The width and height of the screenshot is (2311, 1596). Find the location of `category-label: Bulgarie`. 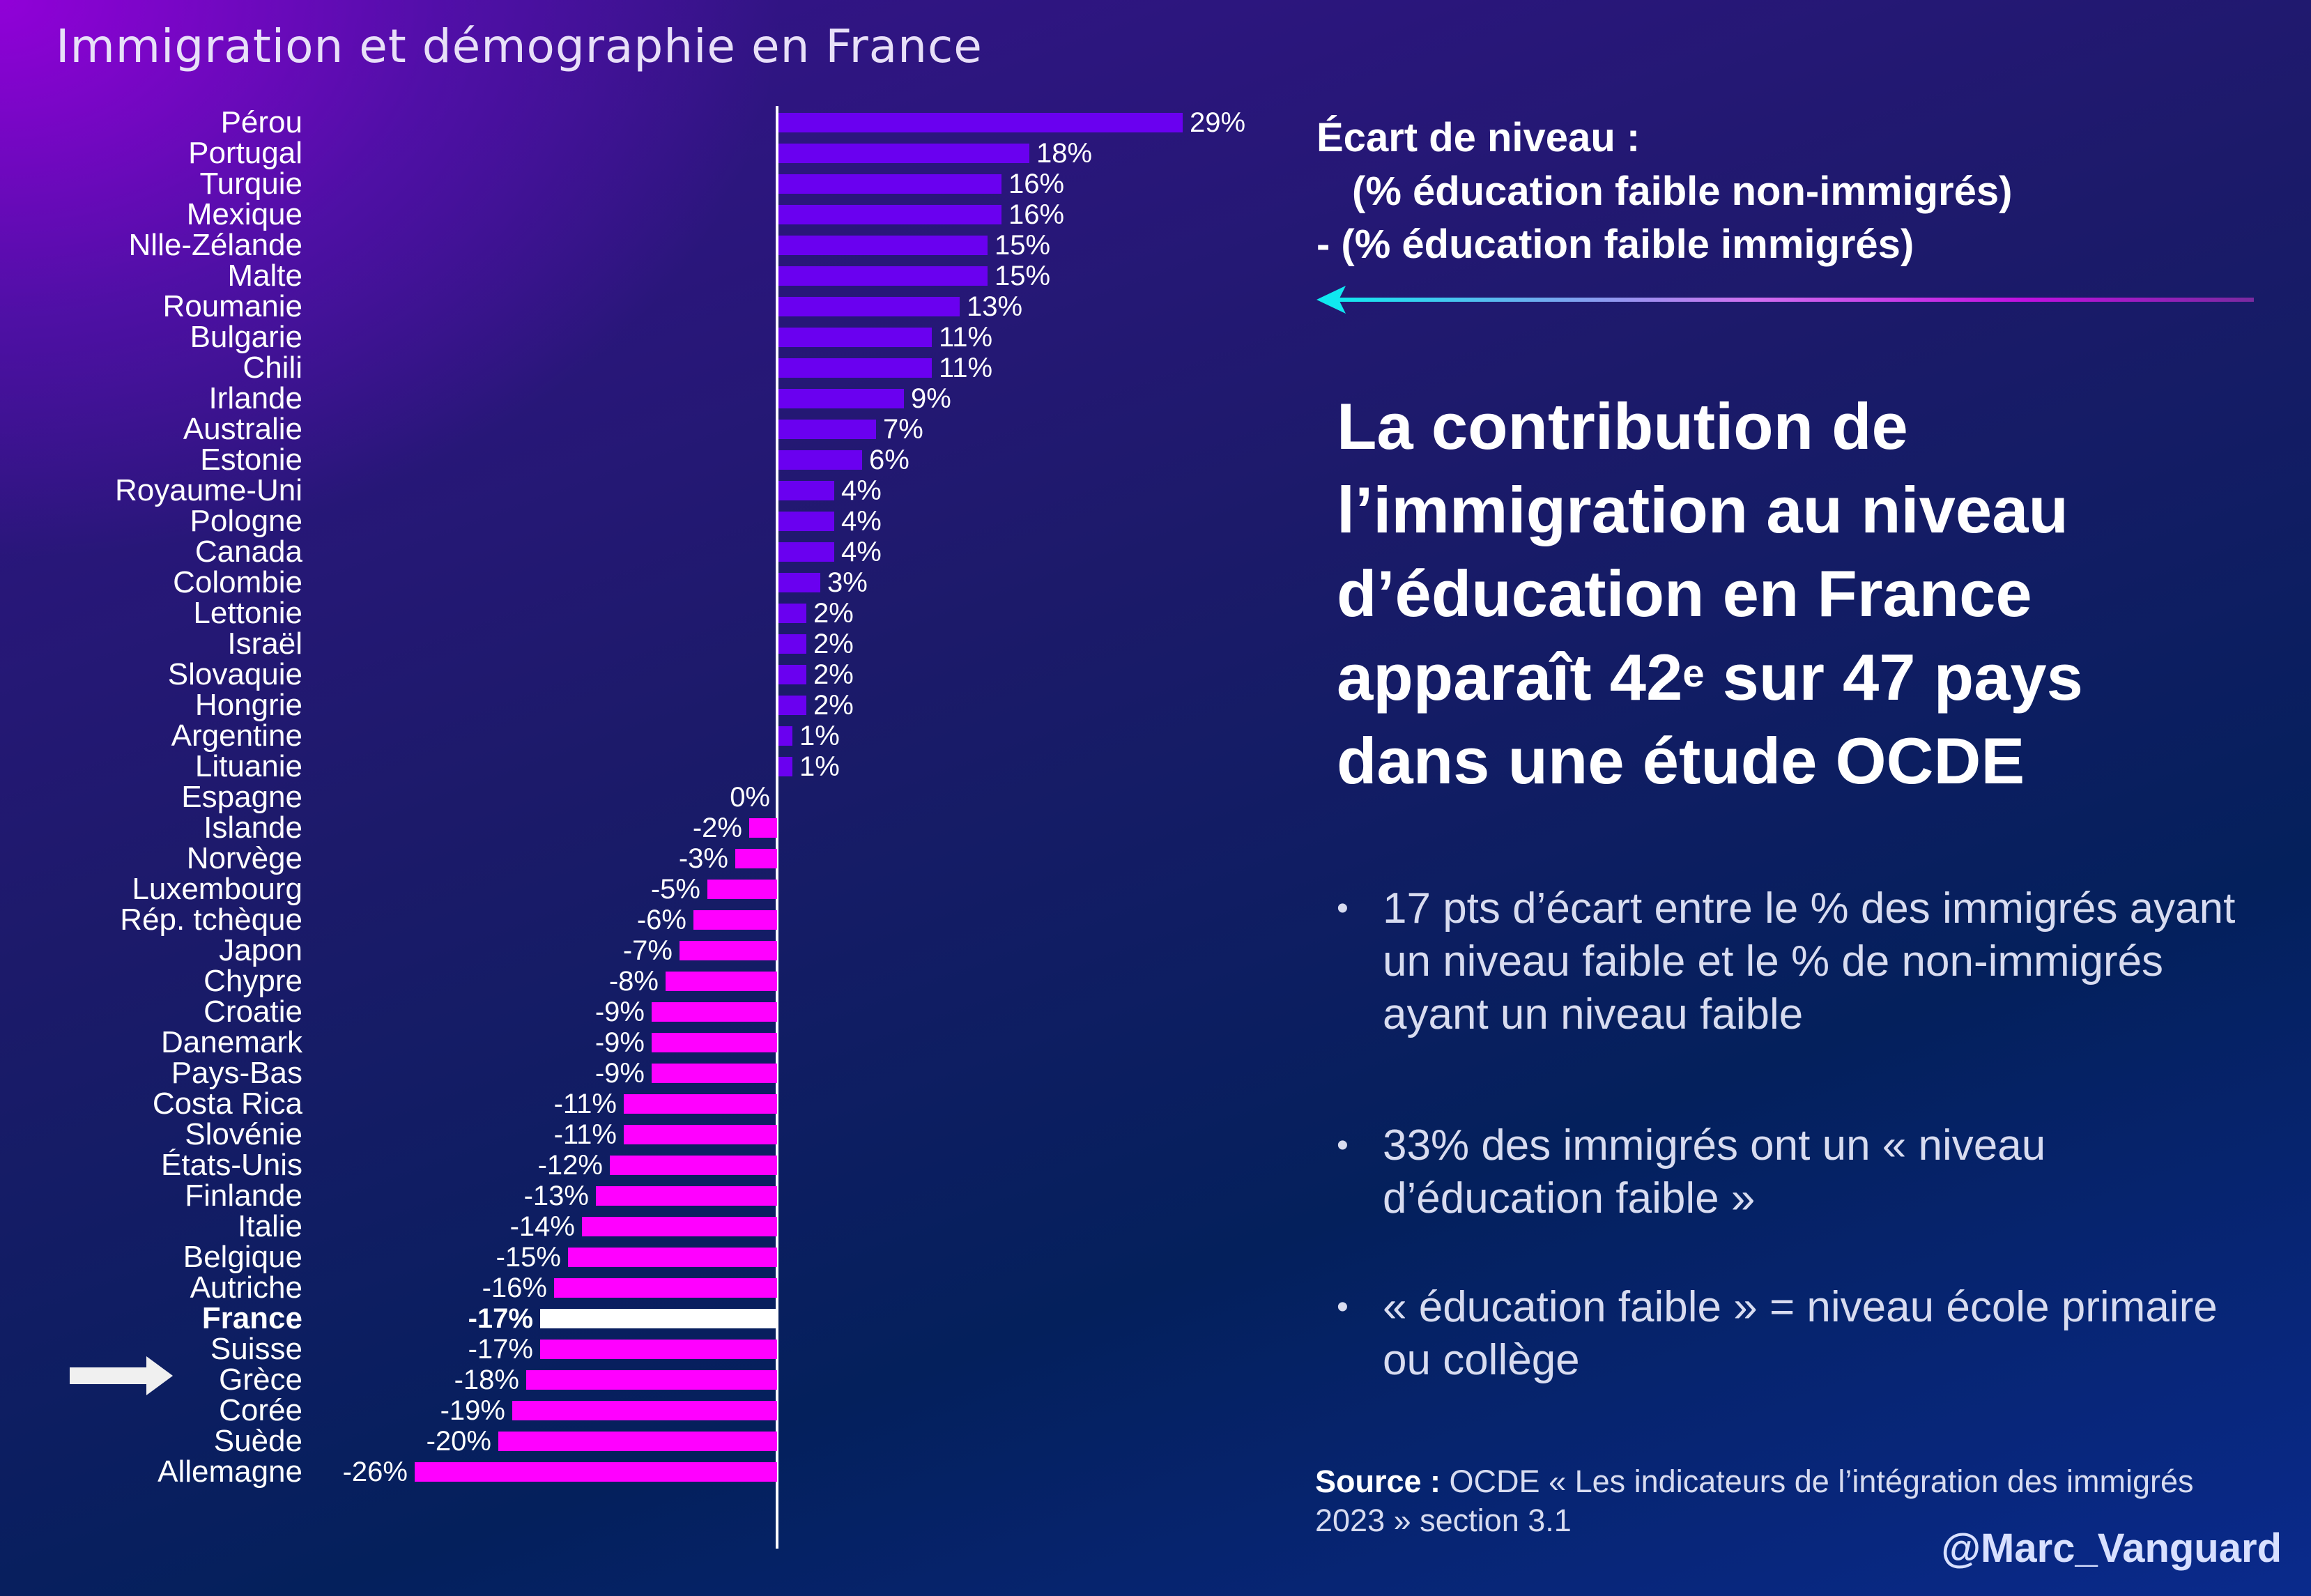

category-label: Bulgarie is located at coordinates (246, 337).